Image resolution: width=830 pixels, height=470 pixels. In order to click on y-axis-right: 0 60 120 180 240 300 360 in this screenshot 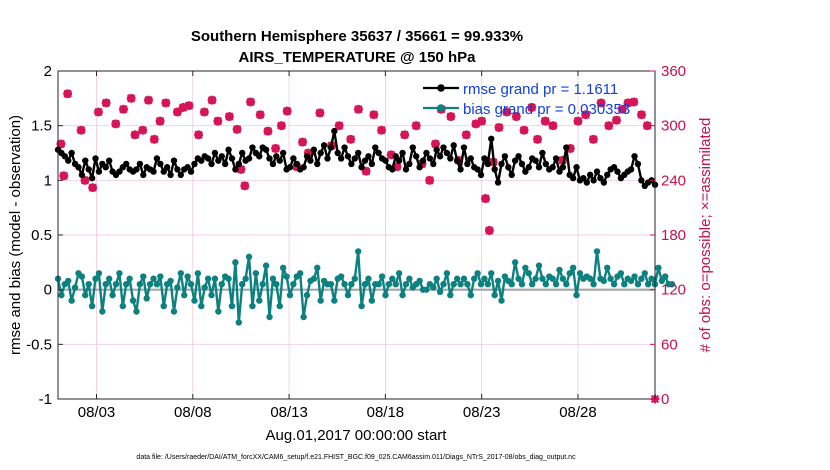, I will do `click(668, 235)`.